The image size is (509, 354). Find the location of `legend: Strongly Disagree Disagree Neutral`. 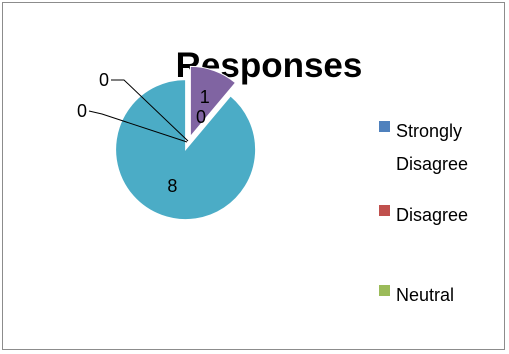

legend: Strongly Disagree Disagree Neutral is located at coordinates (423, 213).